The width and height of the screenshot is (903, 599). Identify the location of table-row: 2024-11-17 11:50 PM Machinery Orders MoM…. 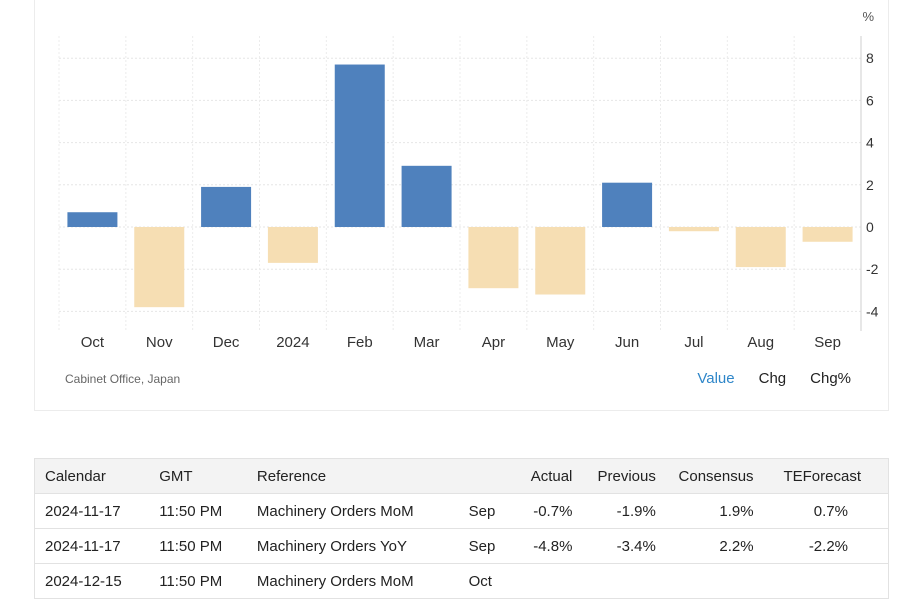
(461, 511).